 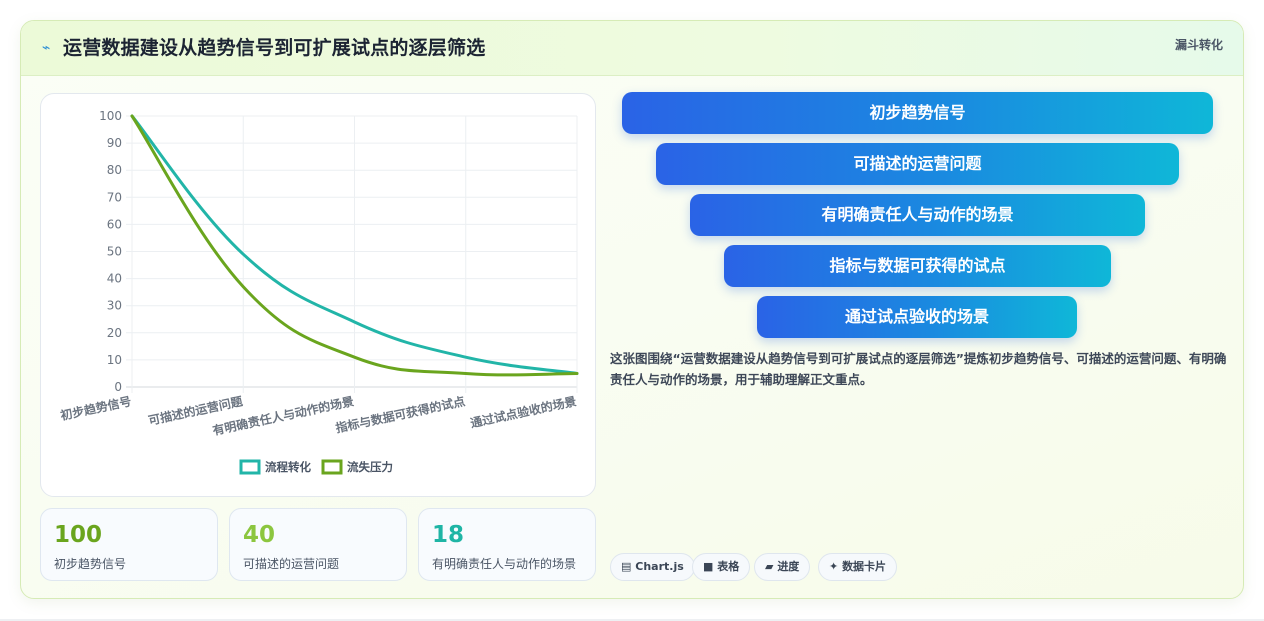 What do you see at coordinates (118, 387) in the screenshot?
I see `y-tick-label: 0` at bounding box center [118, 387].